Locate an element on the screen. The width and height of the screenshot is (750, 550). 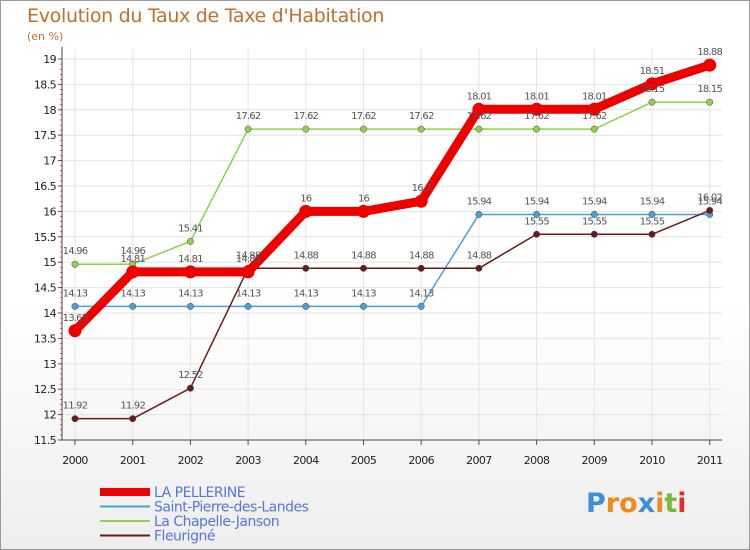
y-tick-label: 15.5 is located at coordinates (45, 237).